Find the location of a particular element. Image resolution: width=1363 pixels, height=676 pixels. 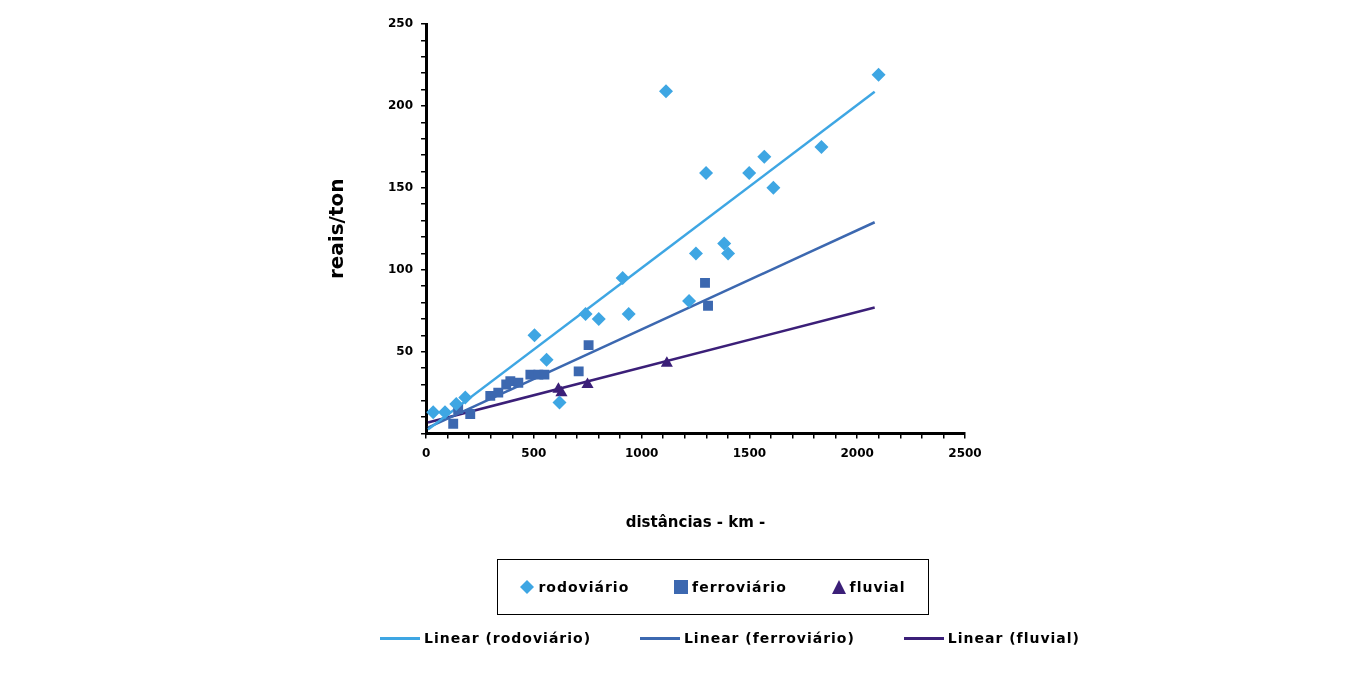

legend-label: Linear (rodoviário) is located at coordinates (508, 638).